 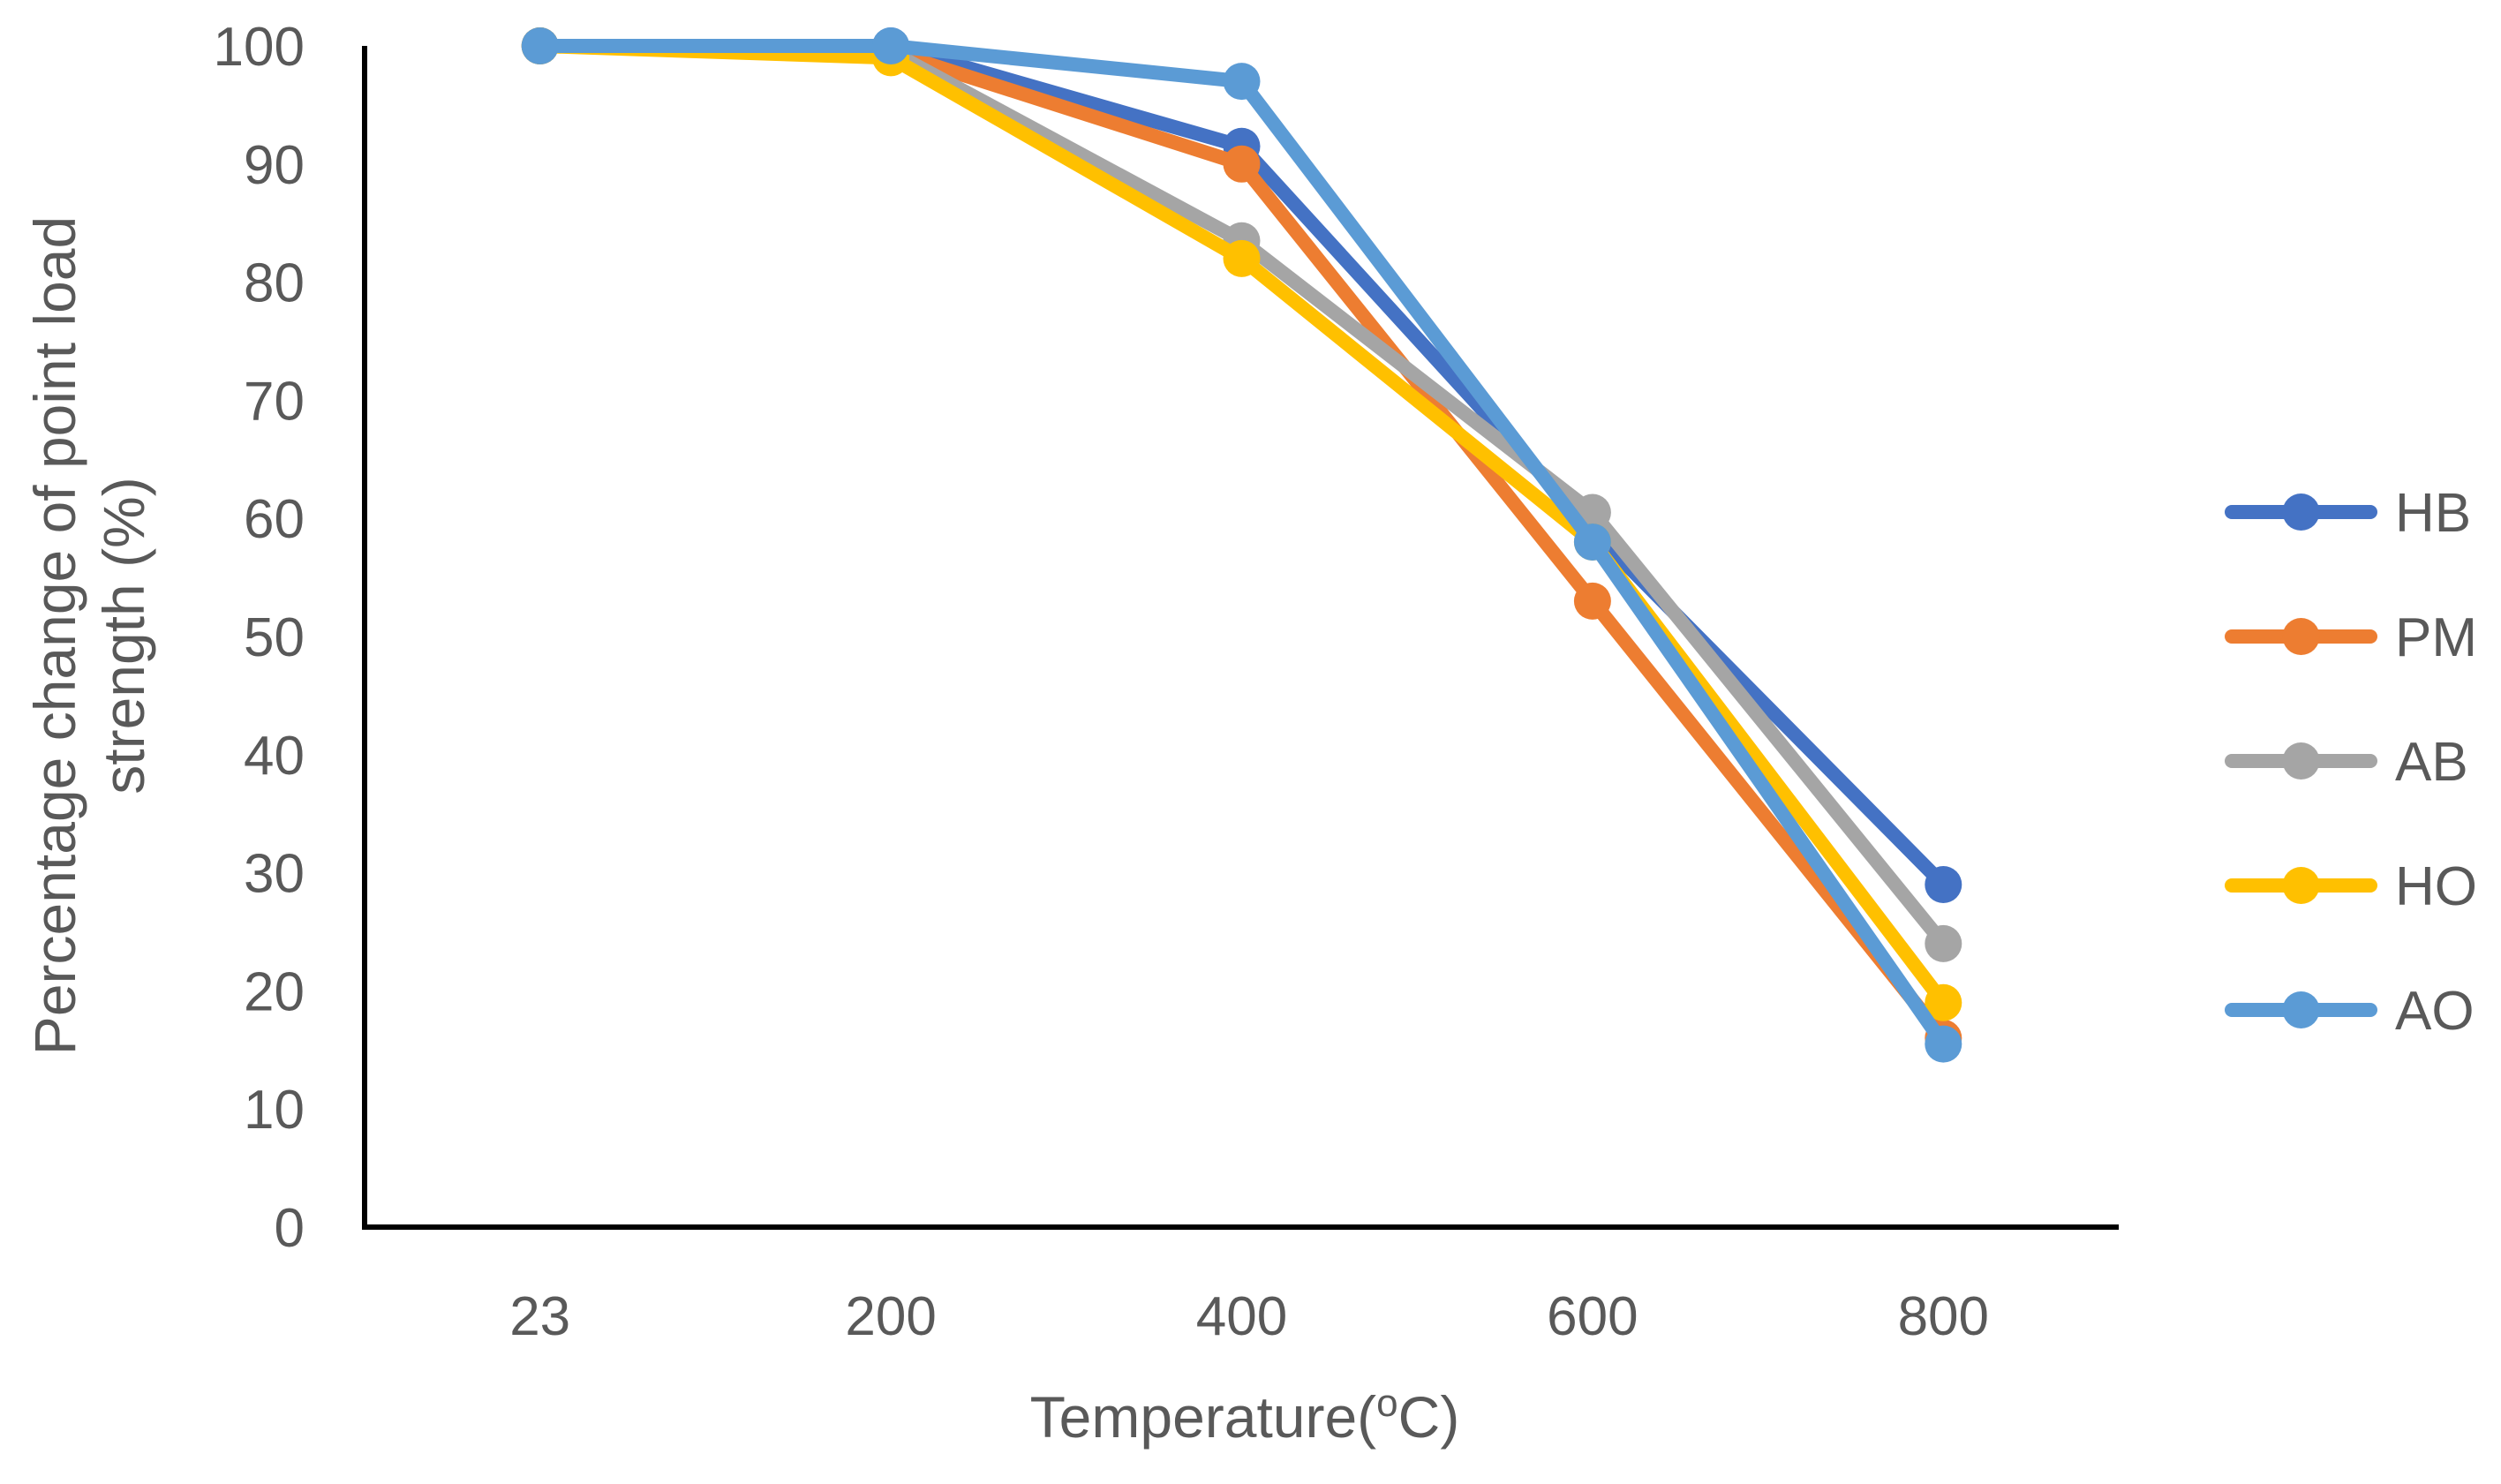 What do you see at coordinates (2433, 513) in the screenshot?
I see `legend-label: HB` at bounding box center [2433, 513].